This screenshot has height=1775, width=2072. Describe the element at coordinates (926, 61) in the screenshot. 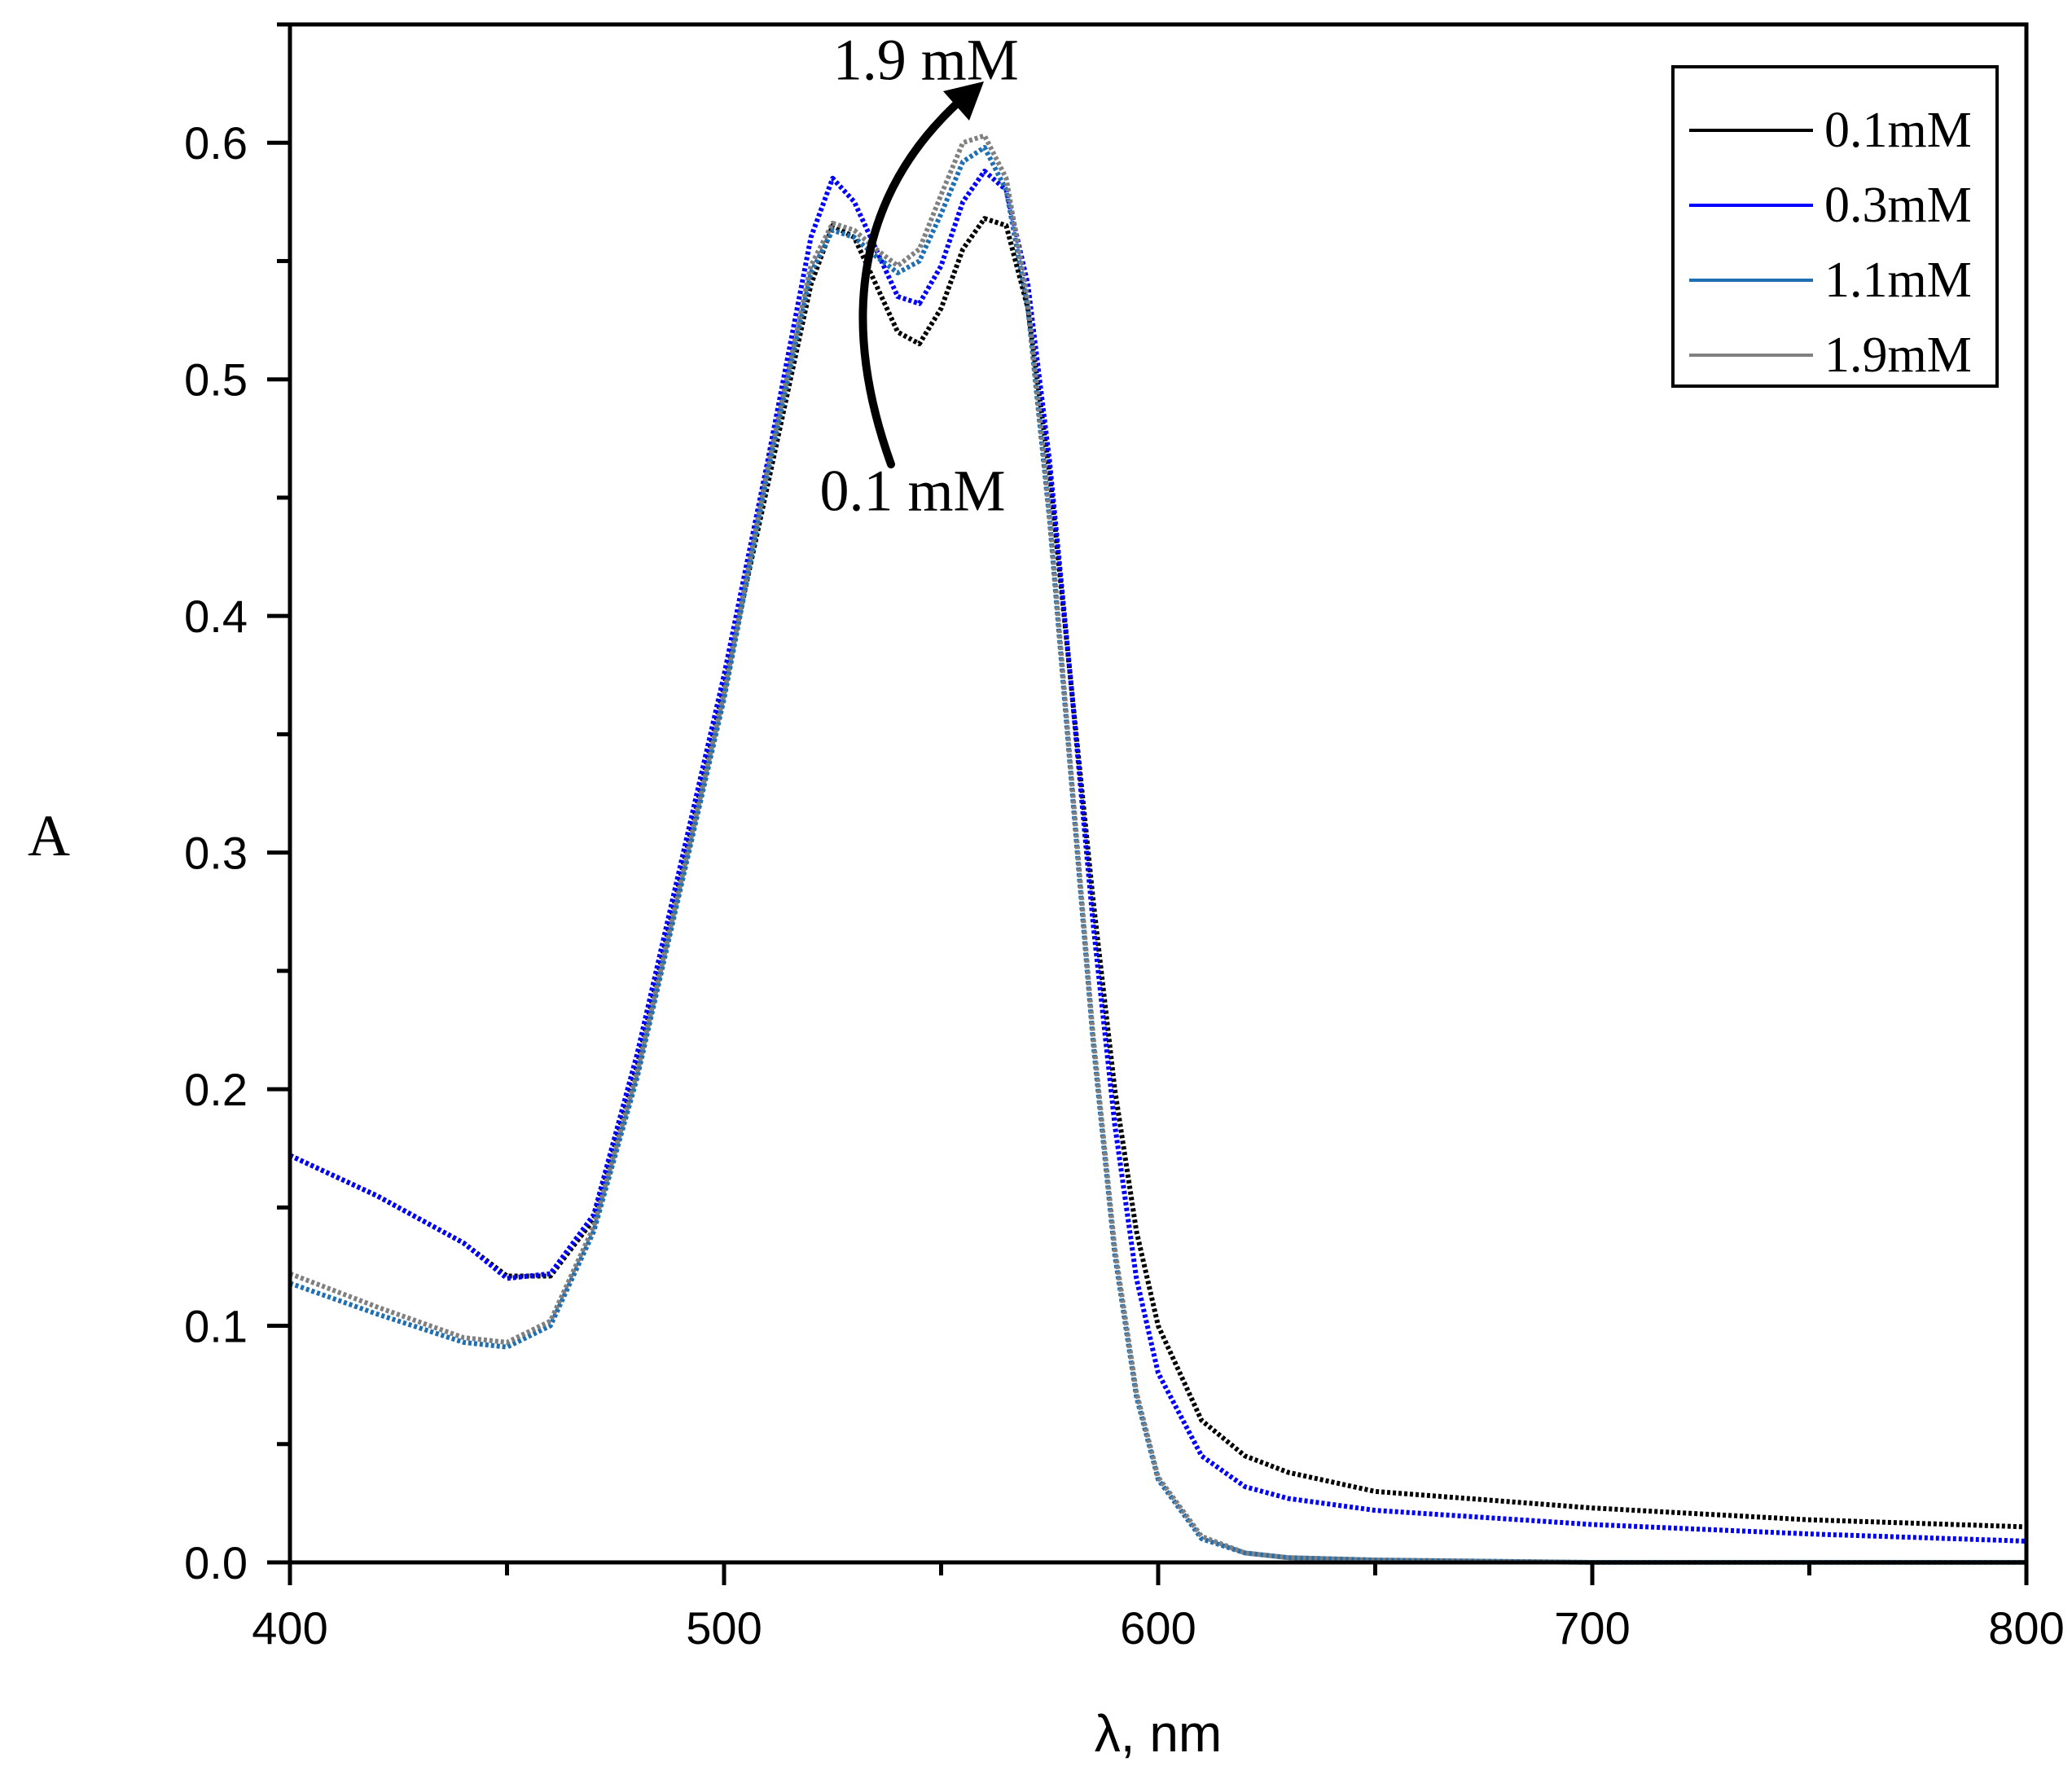

I see `annotation-high: 1.9 mM` at that location.